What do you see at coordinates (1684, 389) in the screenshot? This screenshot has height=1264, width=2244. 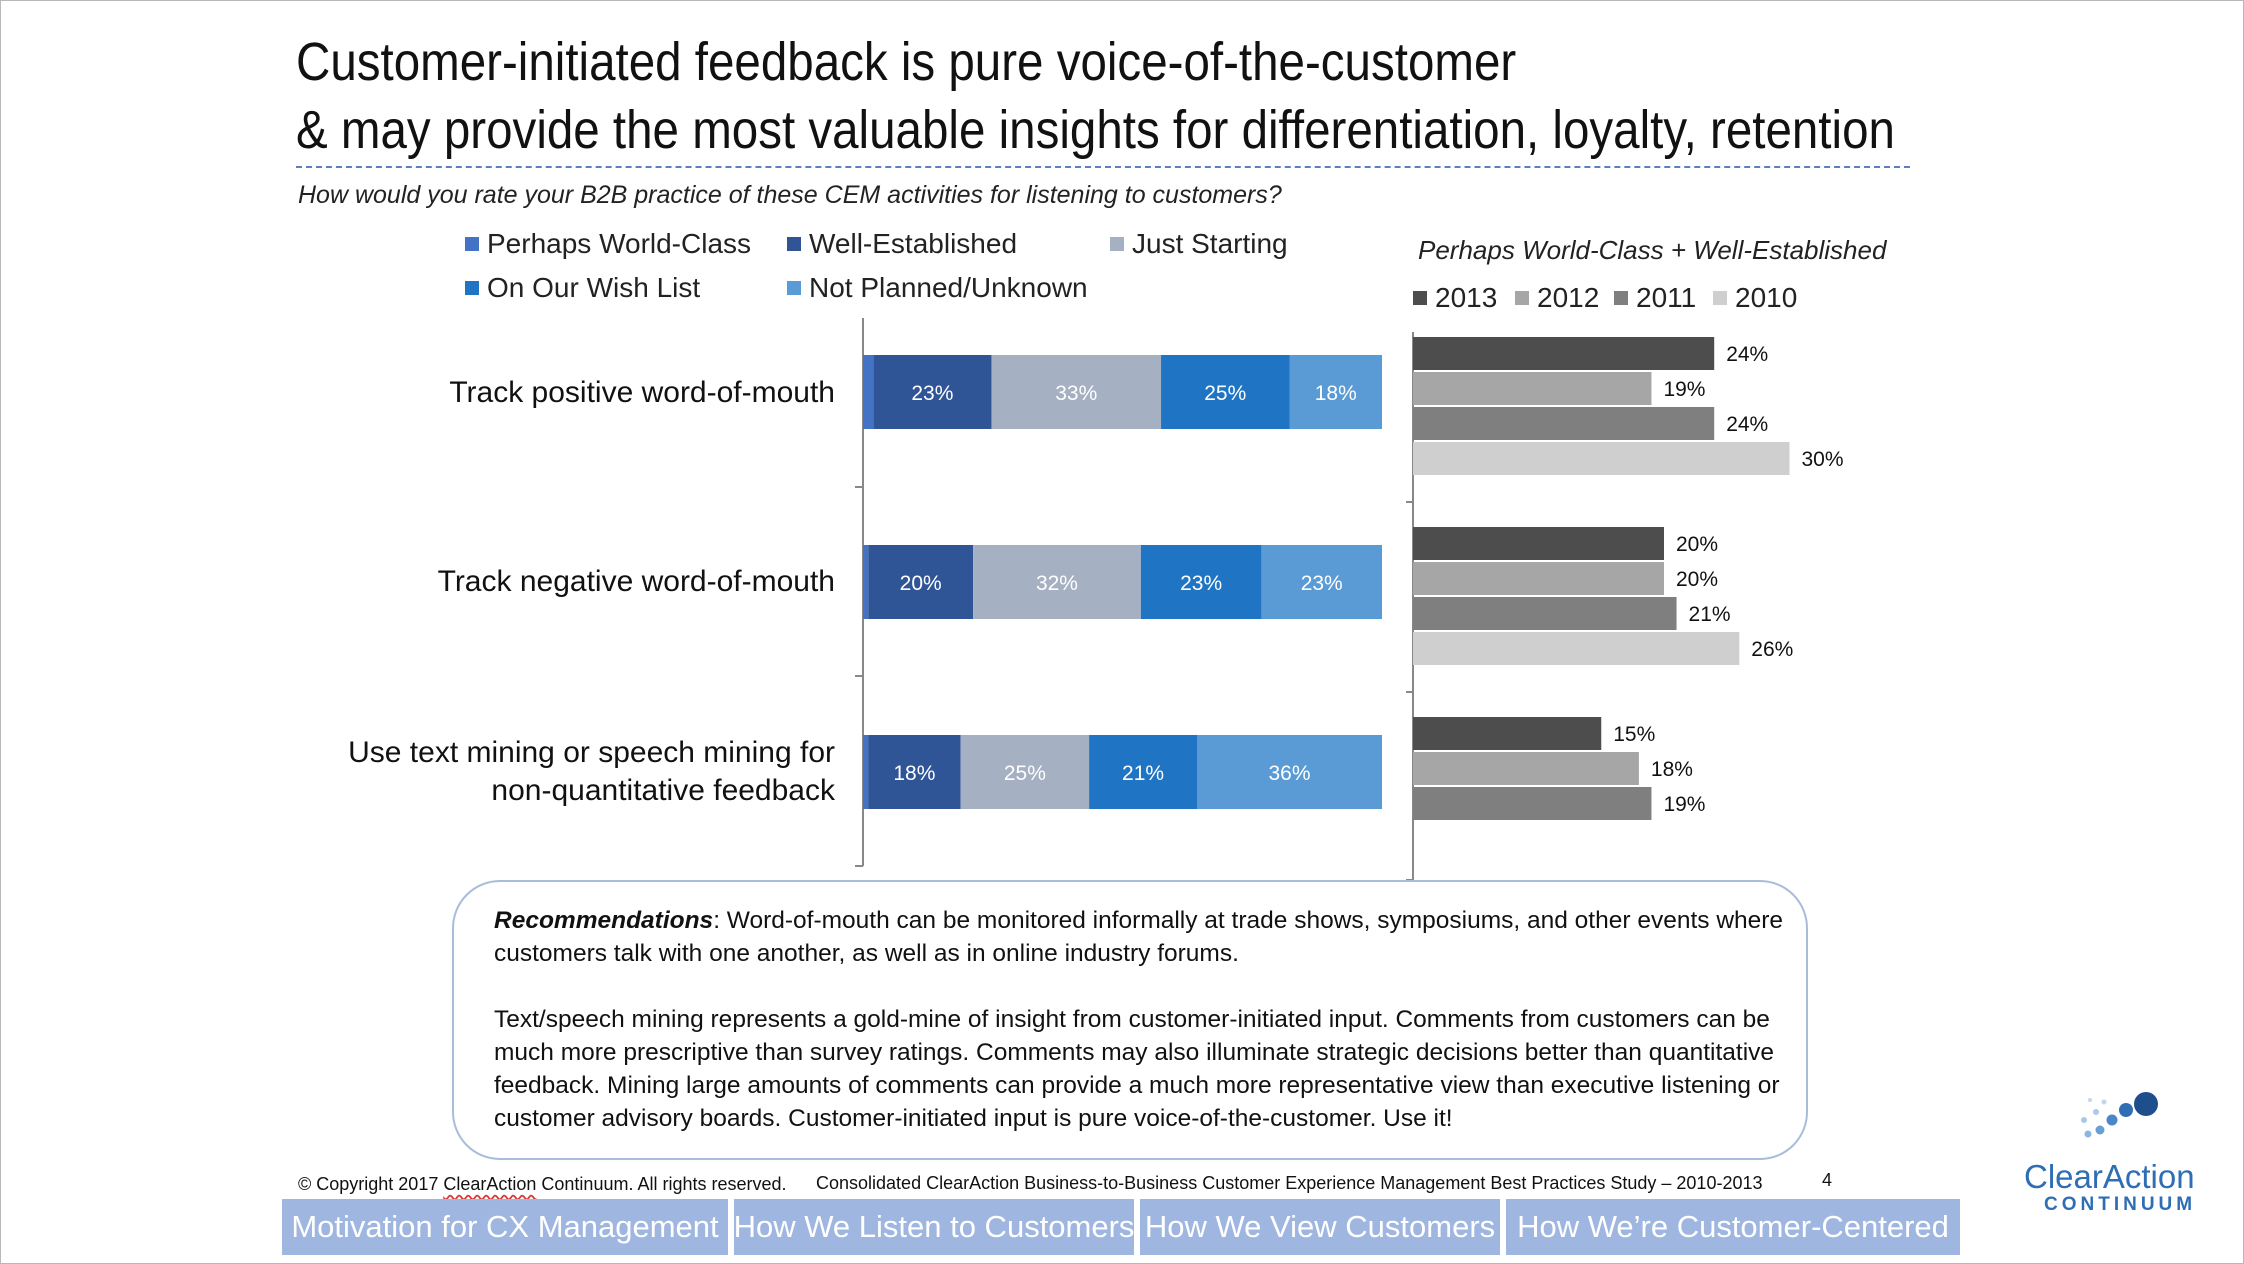 I see `data-label: 19%` at bounding box center [1684, 389].